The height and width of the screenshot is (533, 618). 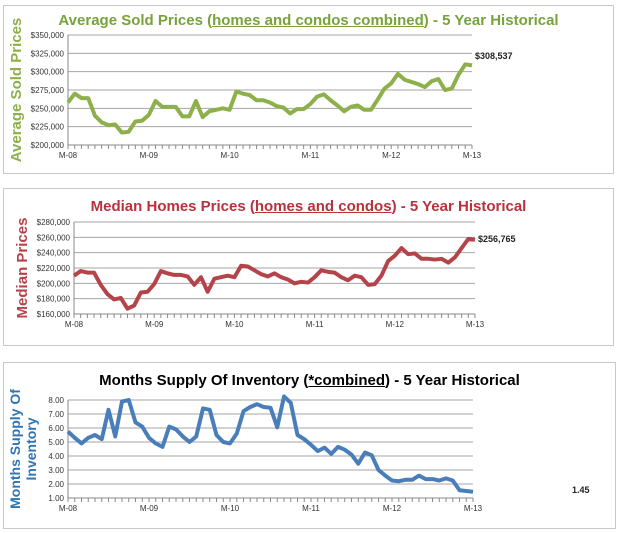 I want to click on y-tick-label: $250,000, so click(x=48, y=108).